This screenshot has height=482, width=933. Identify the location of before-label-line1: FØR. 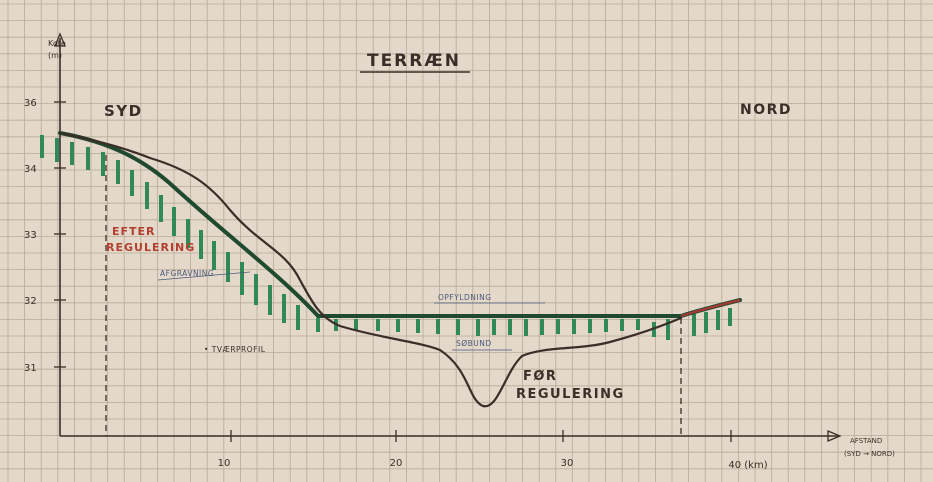
(540, 376).